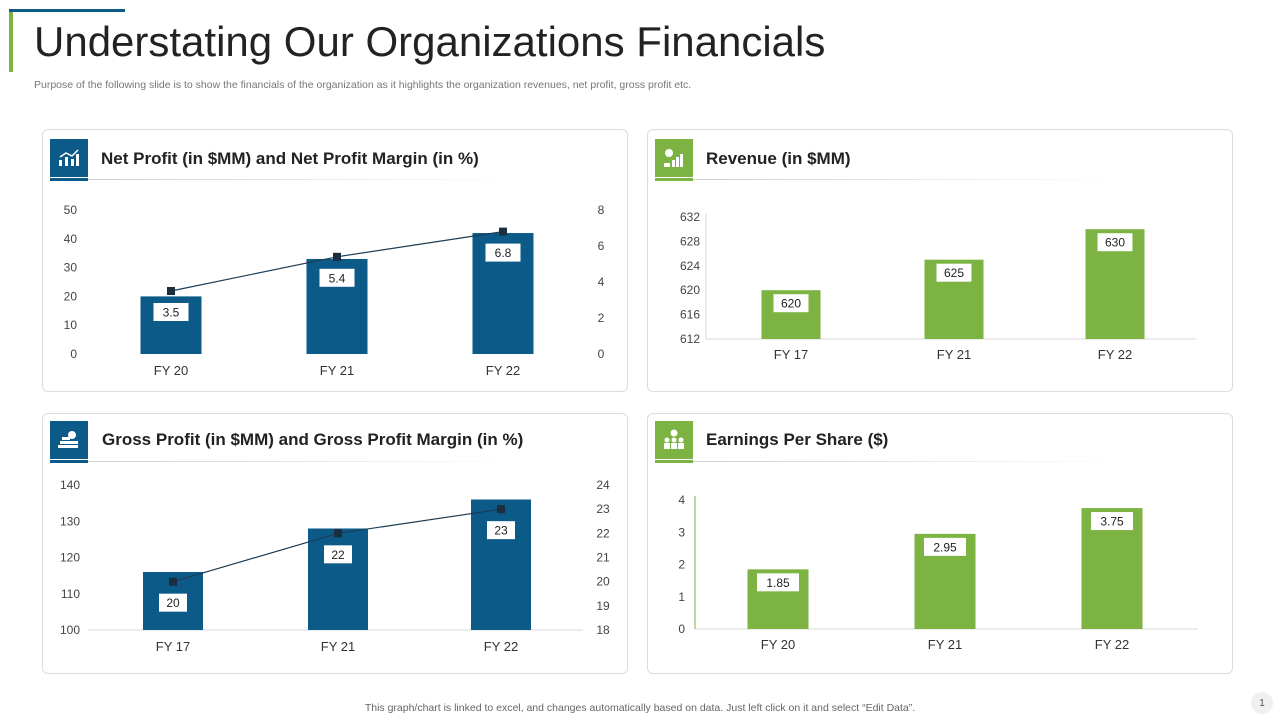  I want to click on data-label: 625, so click(954, 273).